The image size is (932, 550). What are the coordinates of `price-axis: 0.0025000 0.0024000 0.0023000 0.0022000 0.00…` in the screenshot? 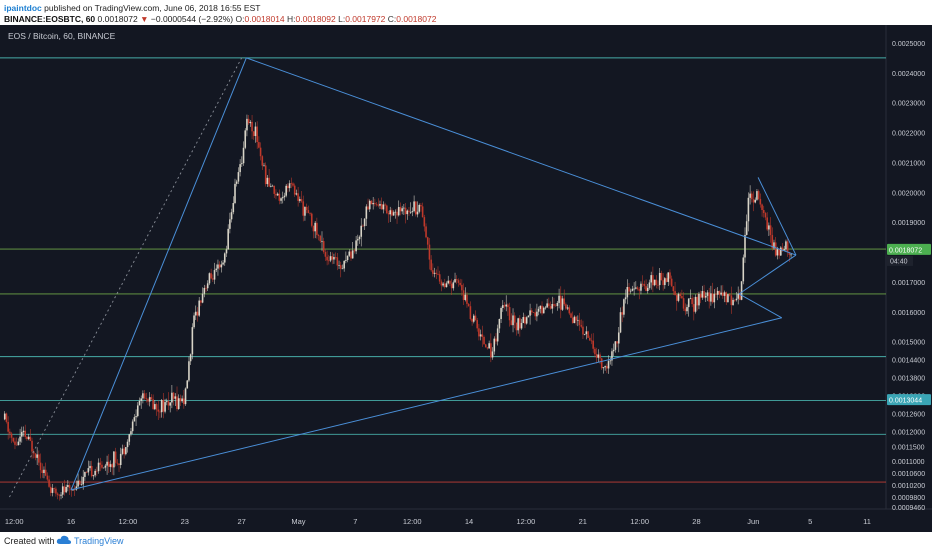 It's located at (908, 276).